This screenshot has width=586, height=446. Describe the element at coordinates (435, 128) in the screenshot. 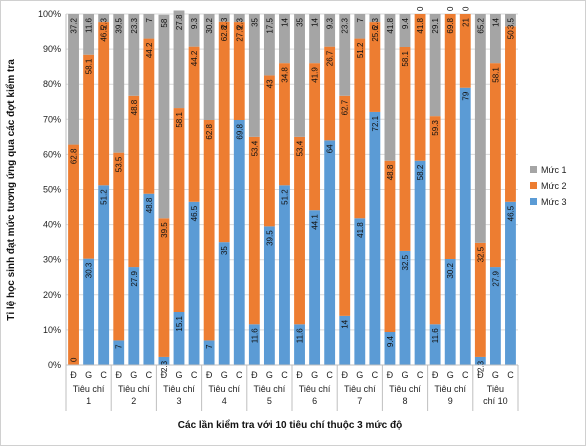

I see `data-label: 59.3` at that location.